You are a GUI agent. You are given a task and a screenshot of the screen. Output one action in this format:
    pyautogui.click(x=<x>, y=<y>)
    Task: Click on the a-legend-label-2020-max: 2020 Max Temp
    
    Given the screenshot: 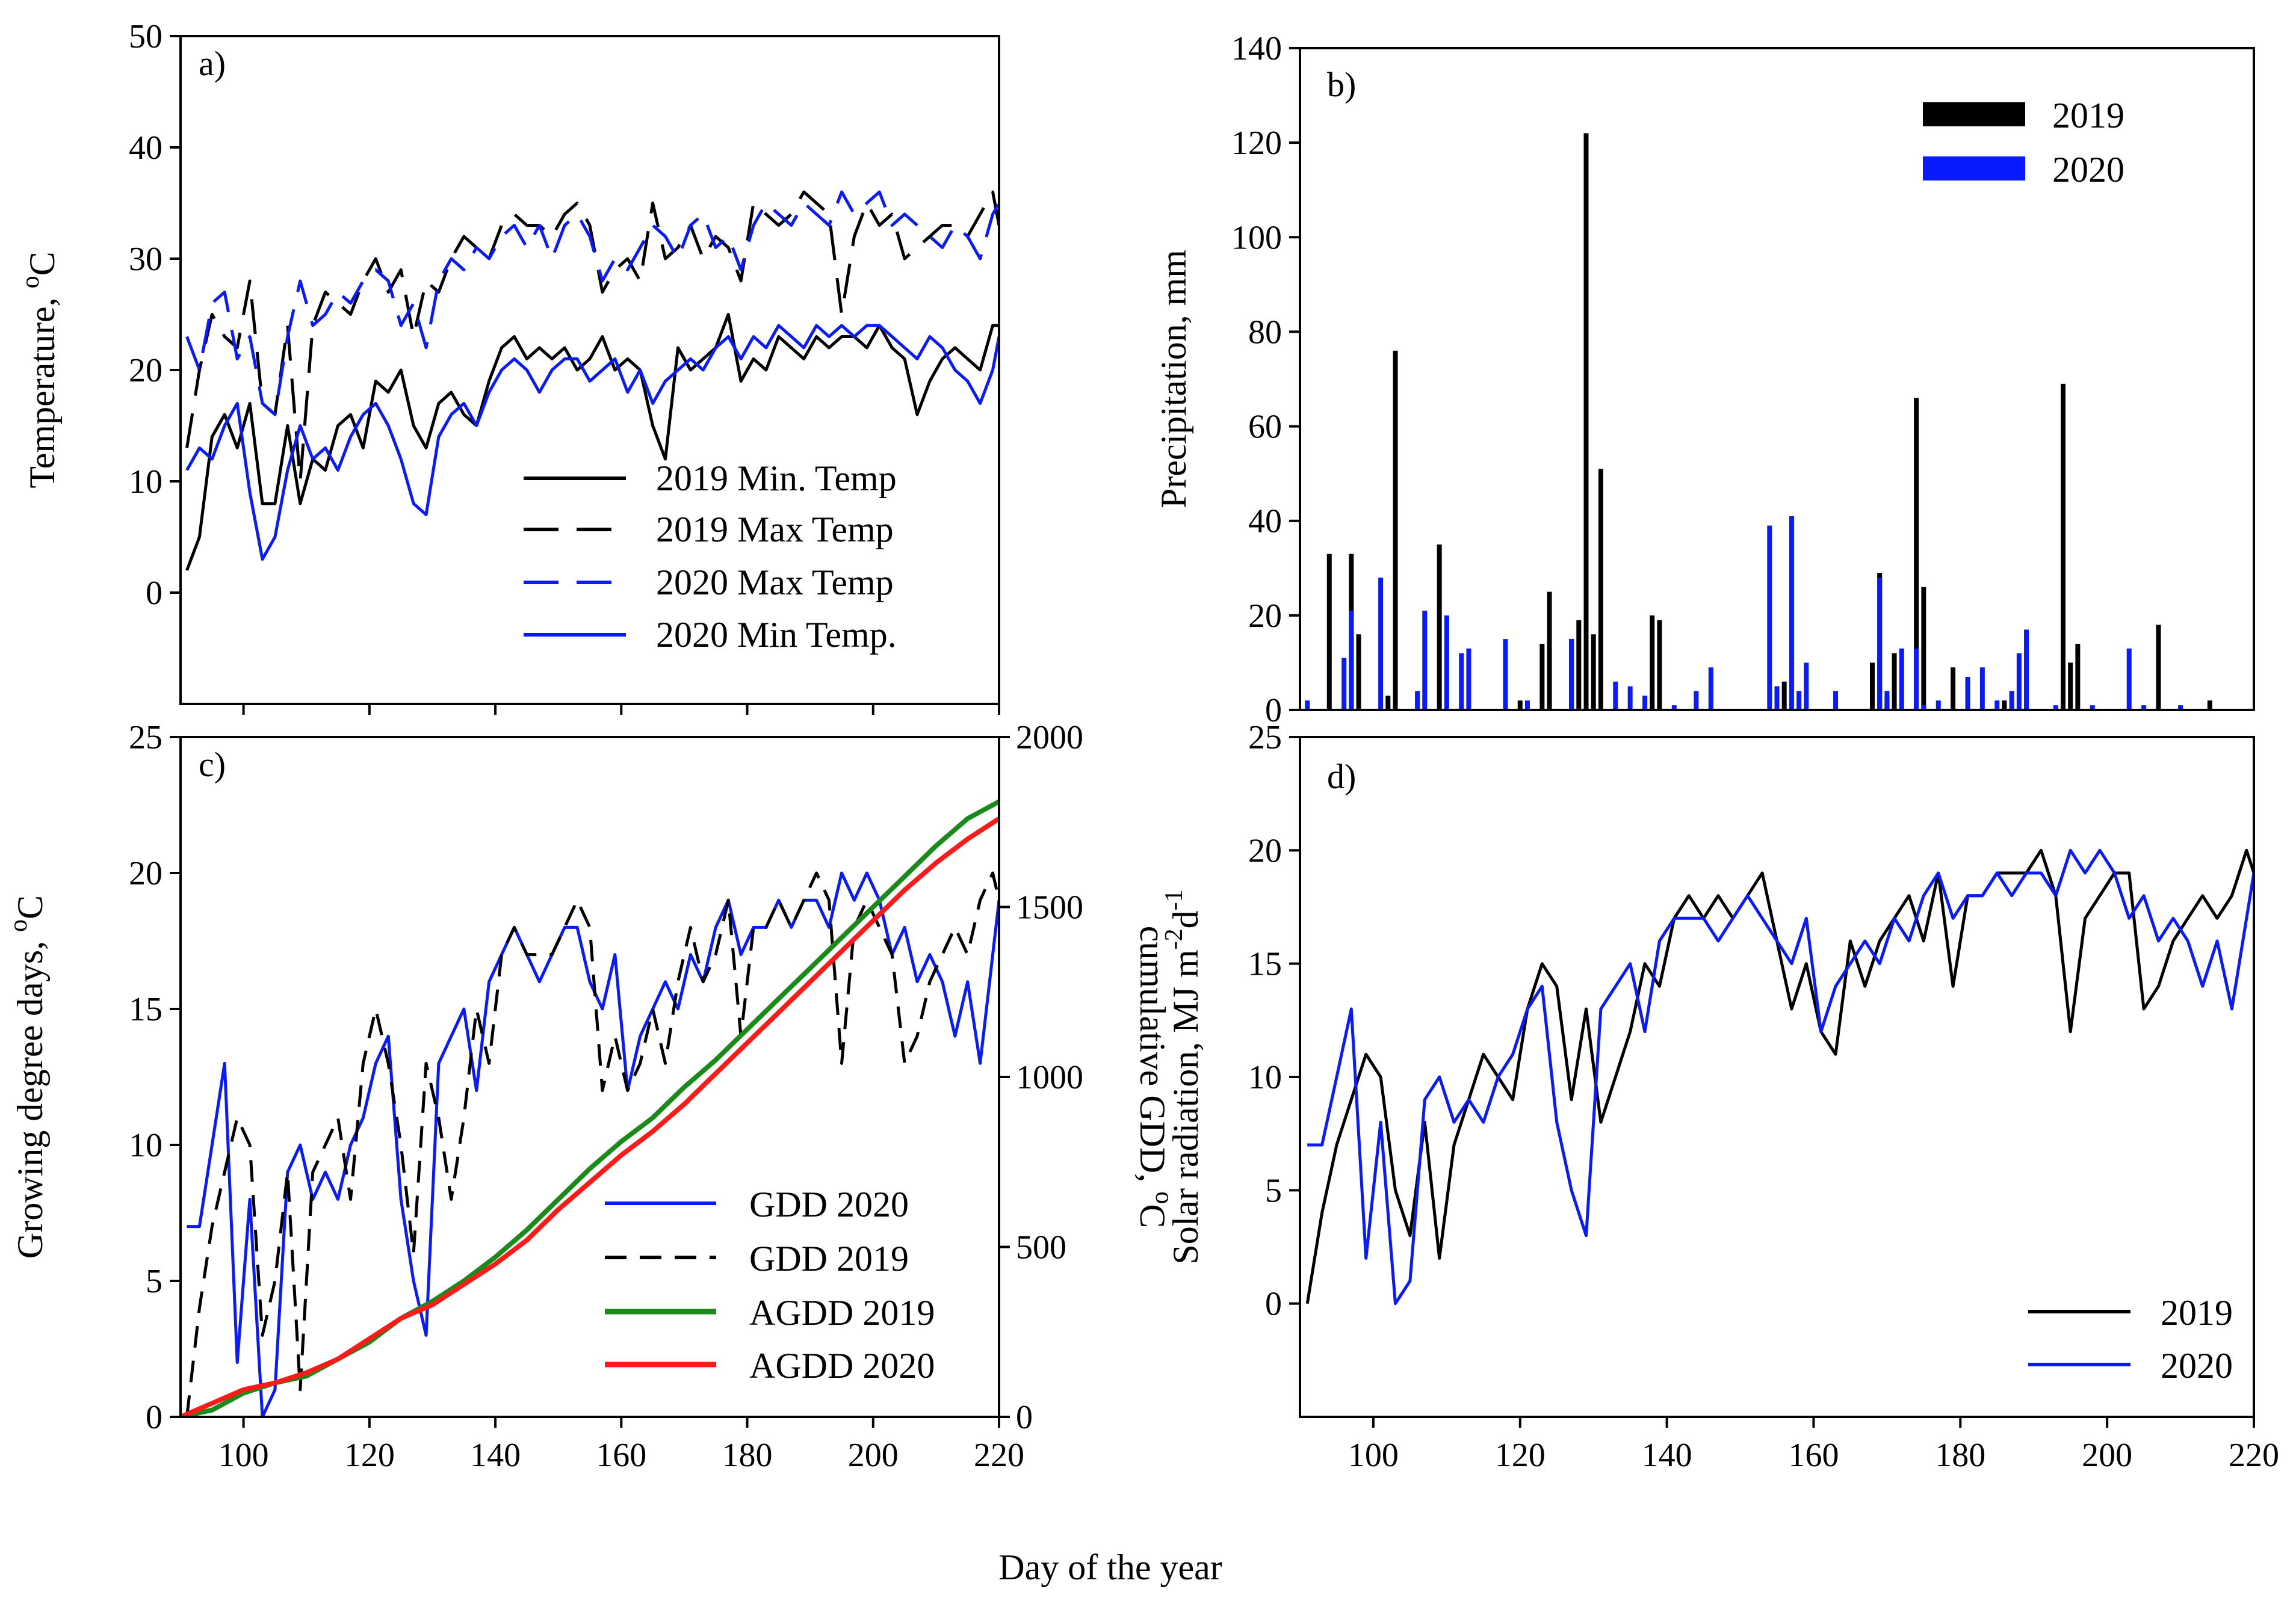 What is the action you would take?
    pyautogui.click(x=775, y=582)
    